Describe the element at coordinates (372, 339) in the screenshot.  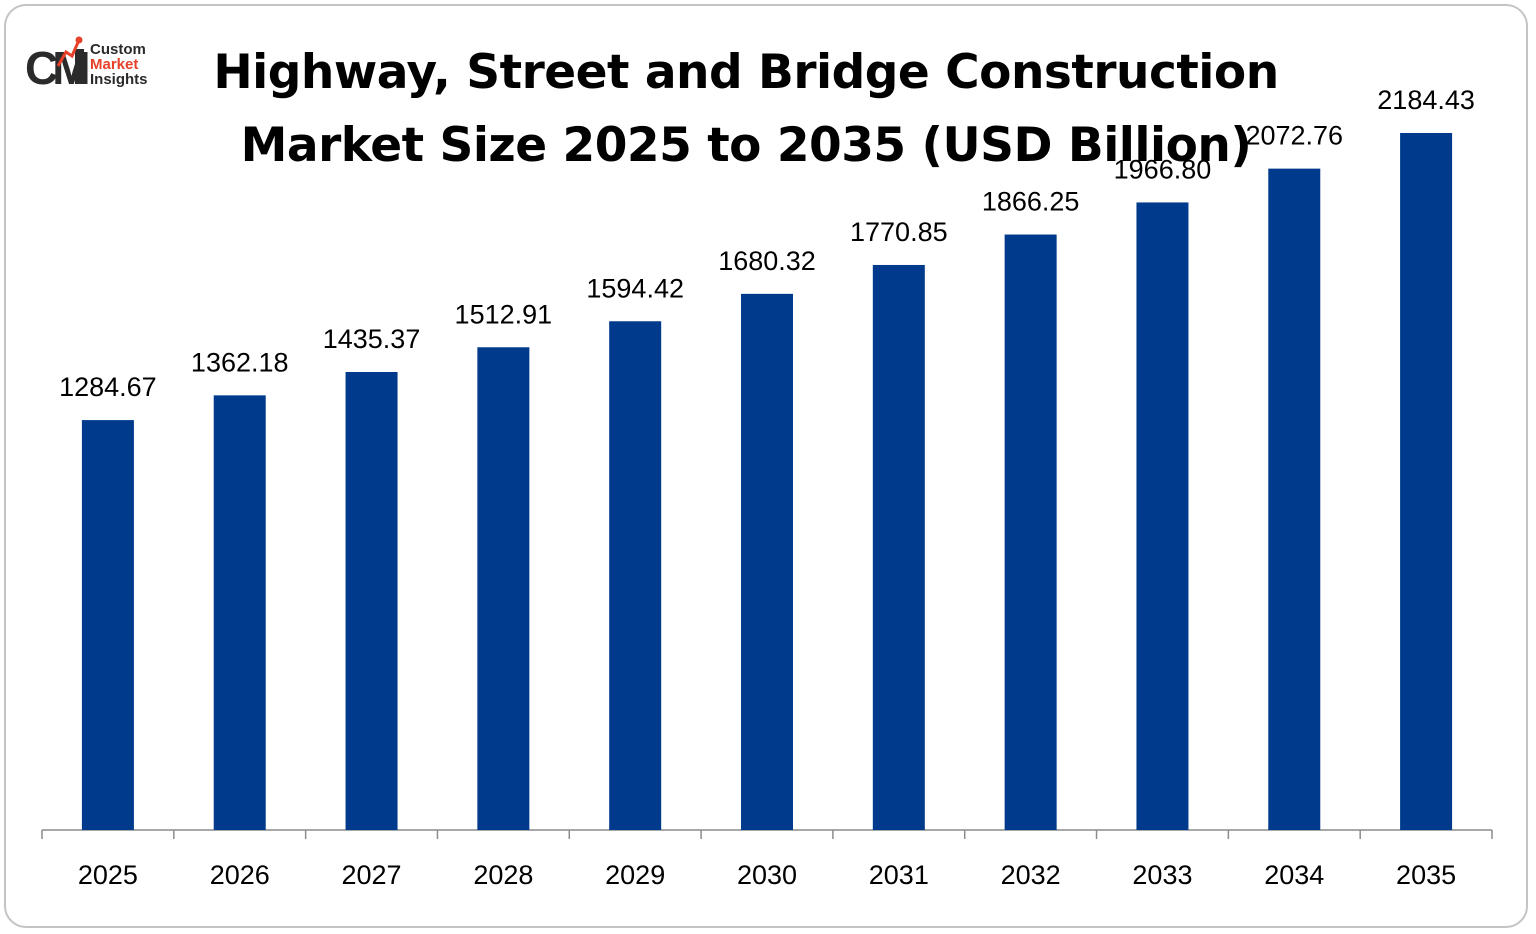
I see `data-label-2027: 1435.37` at that location.